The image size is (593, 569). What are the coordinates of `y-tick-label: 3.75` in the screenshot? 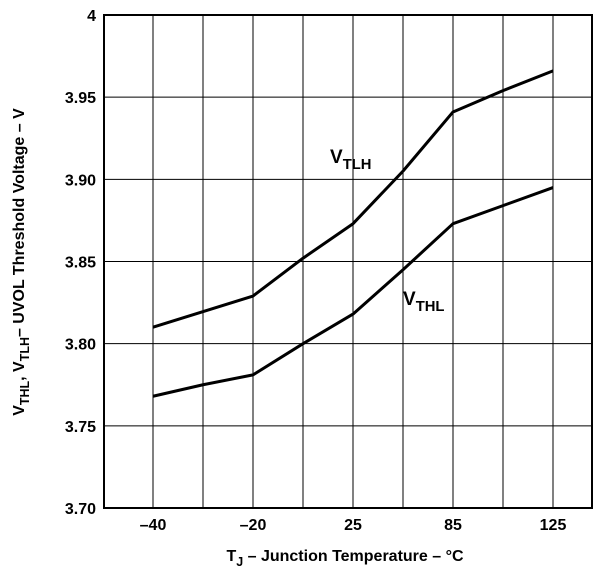 It's located at (80, 427).